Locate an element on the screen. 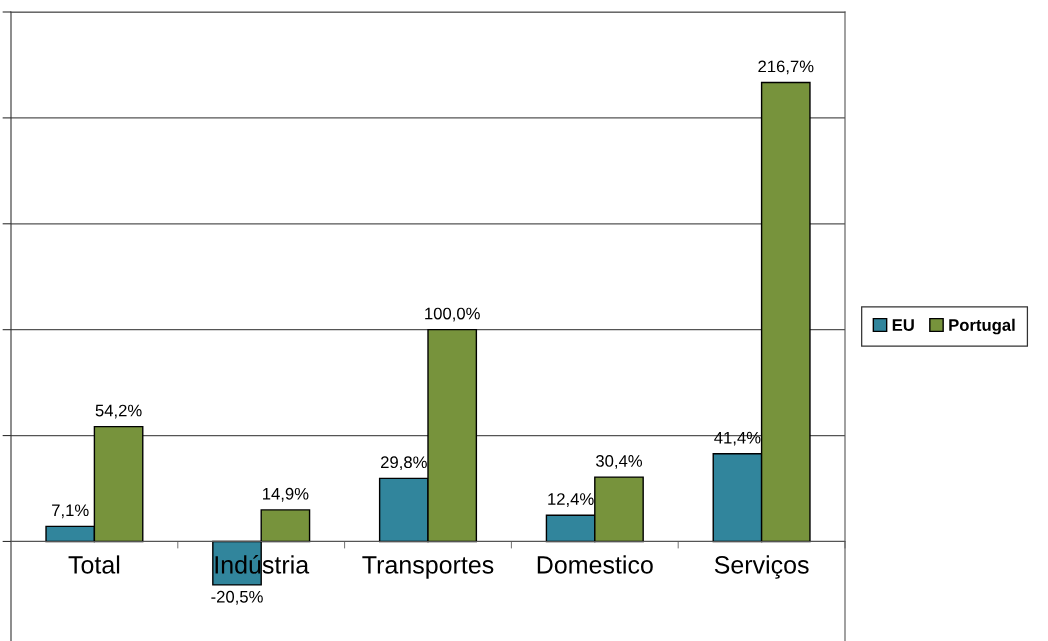 The image size is (1048, 641). data-label: 30,4% is located at coordinates (619, 462).